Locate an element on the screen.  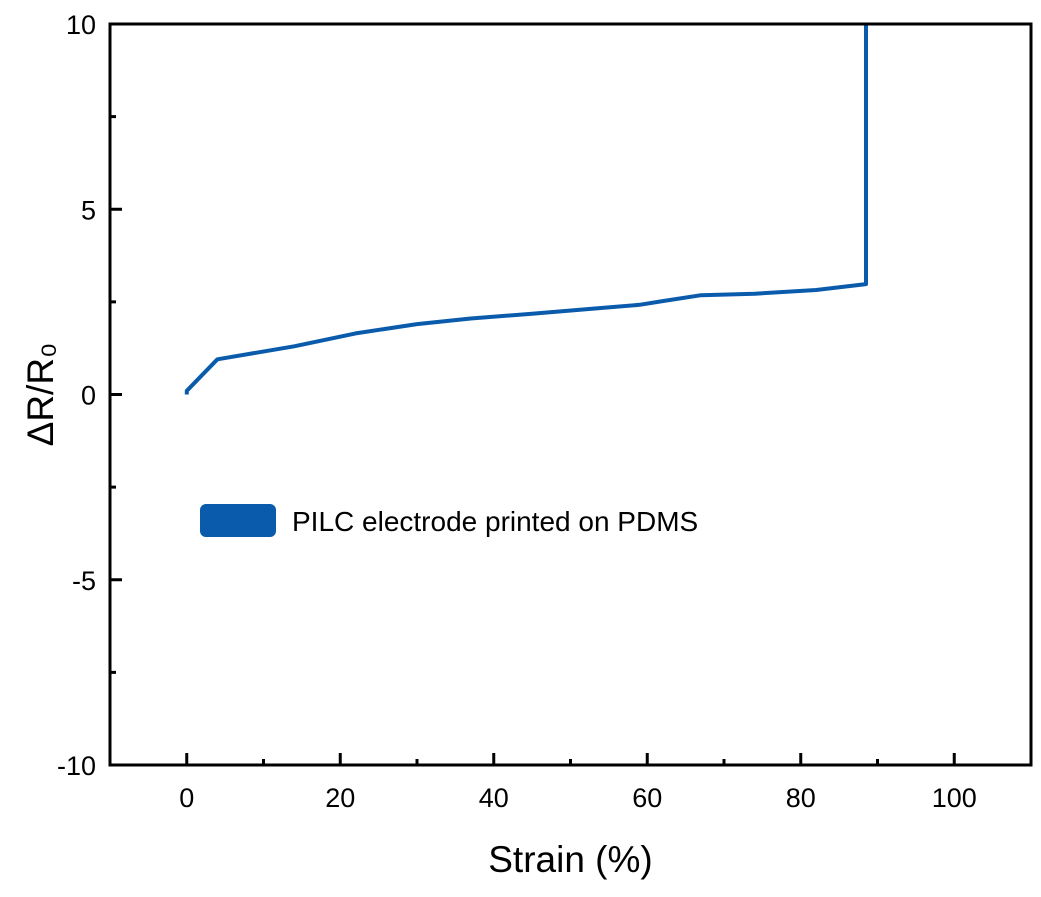
legend: PILC electrode printed on PDMS is located at coordinates (449, 520).